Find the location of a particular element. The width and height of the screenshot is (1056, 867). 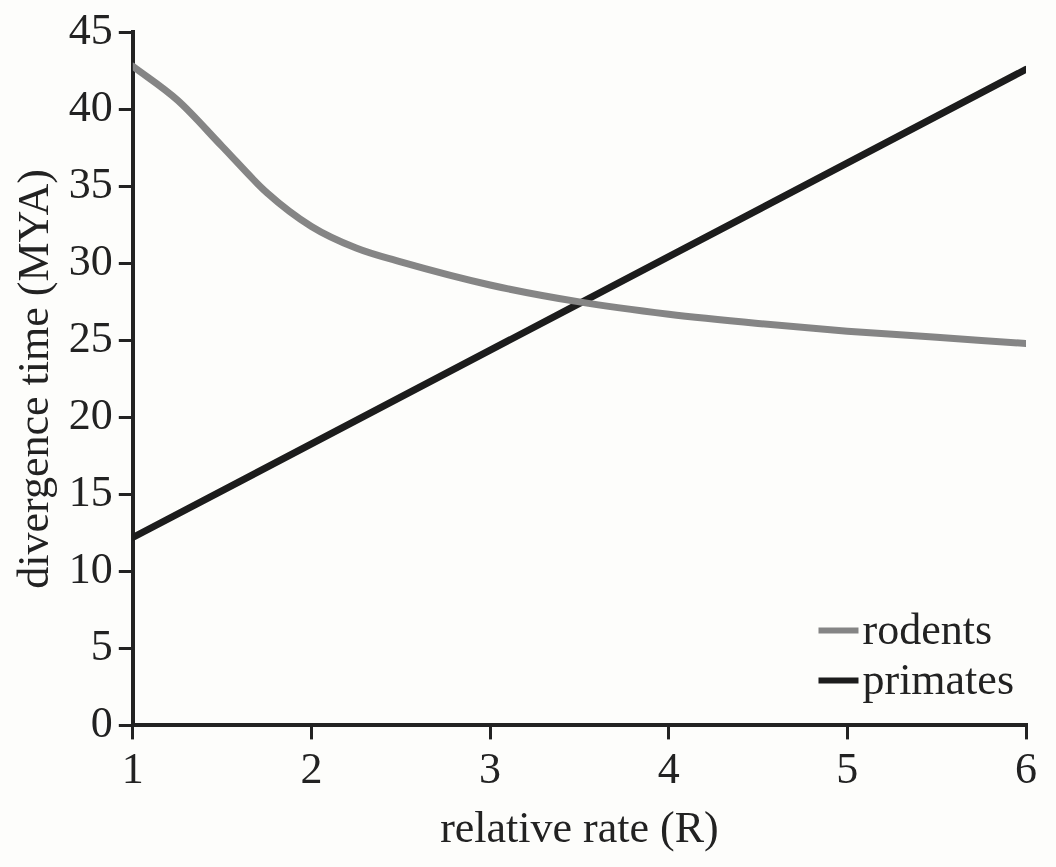

x-tick-label: 2 is located at coordinates (311, 769).